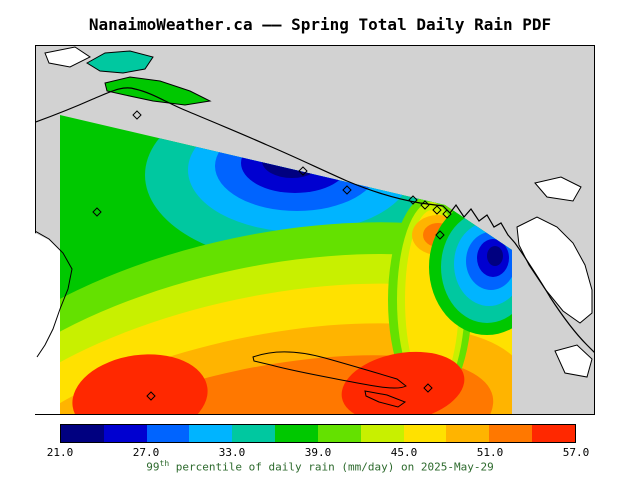 The width and height of the screenshot is (640, 480). Describe the element at coordinates (329, 370) in the screenshot. I see `island-outline` at that location.